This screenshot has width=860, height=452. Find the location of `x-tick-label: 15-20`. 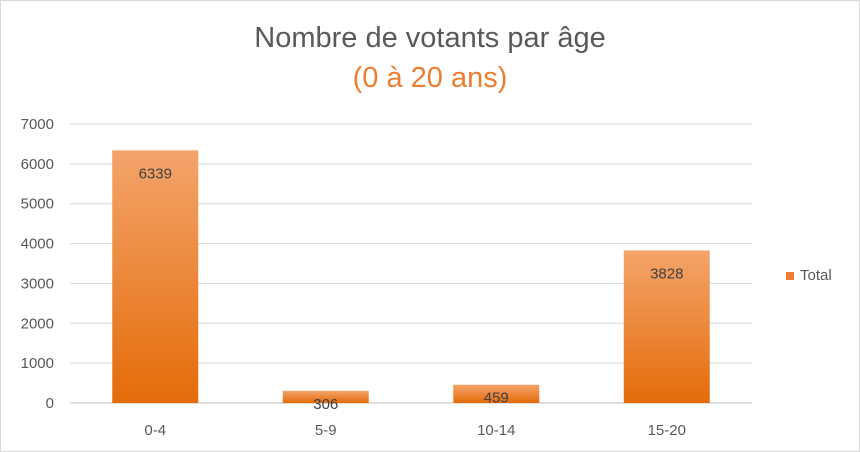

x-tick-label: 15-20 is located at coordinates (667, 430).